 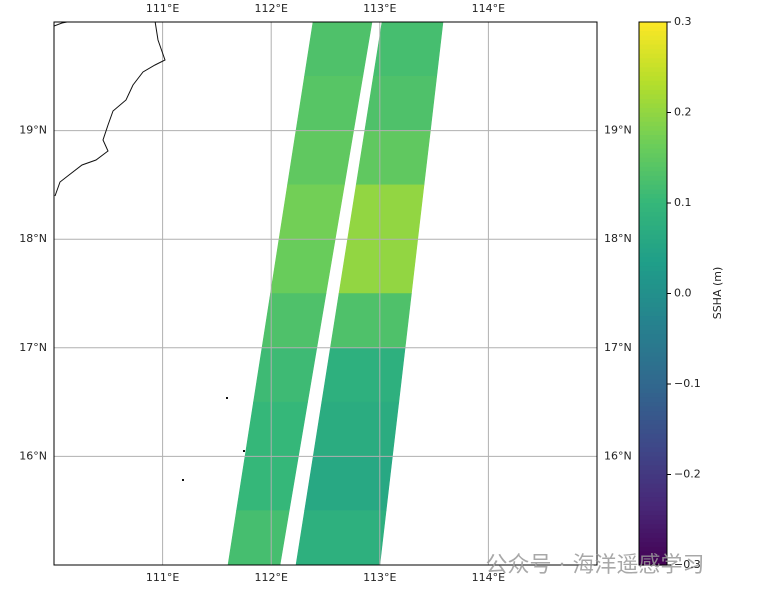 I want to click on y-tick-label: 18°N, so click(x=33, y=238).